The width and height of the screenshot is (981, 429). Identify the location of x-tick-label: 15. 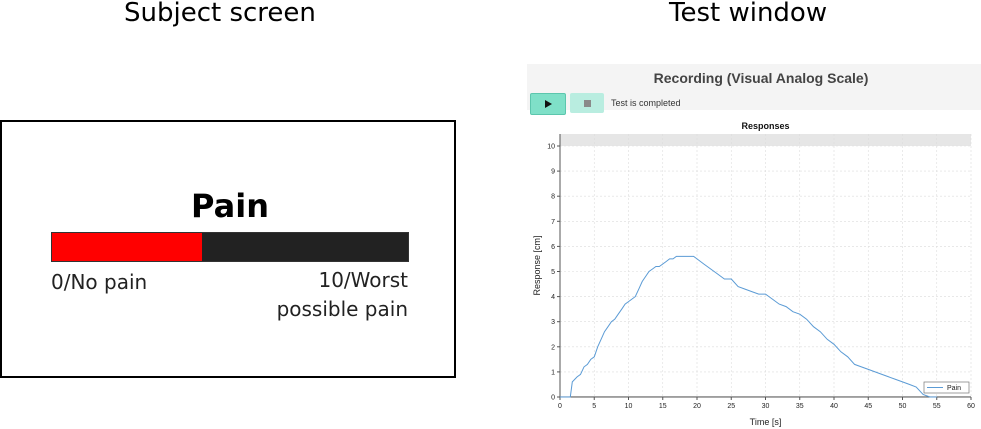
(663, 406).